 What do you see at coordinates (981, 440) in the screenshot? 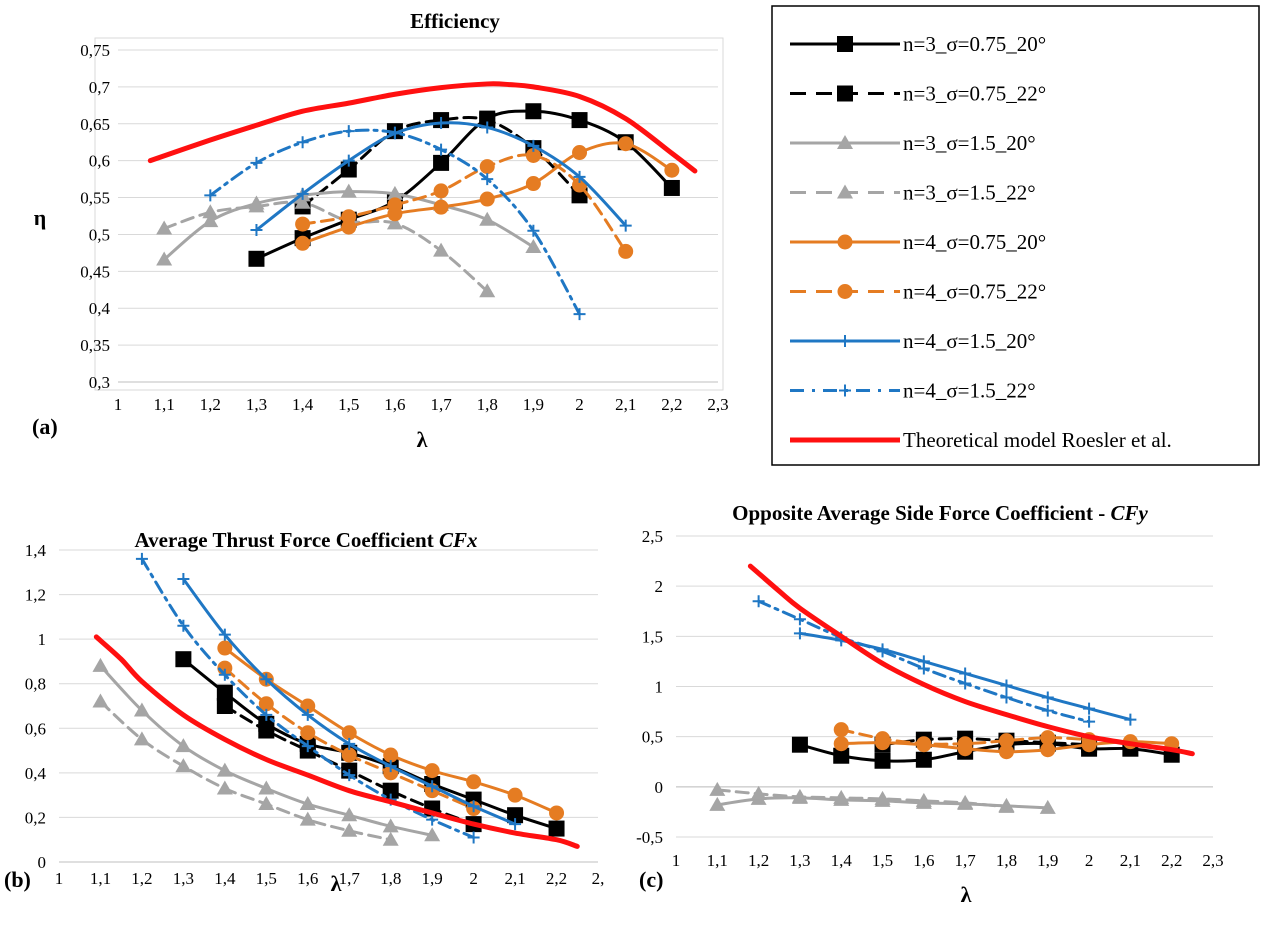
I see `legend-entry-theoretical-model-roesler-et-al: Theoretical model Roesler et al.` at bounding box center [981, 440].